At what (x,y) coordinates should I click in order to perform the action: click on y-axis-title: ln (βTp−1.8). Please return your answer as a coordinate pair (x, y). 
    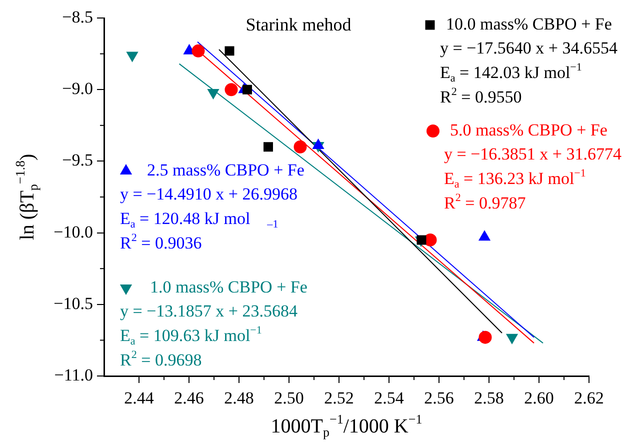
    Looking at the image, I should click on (26, 197).